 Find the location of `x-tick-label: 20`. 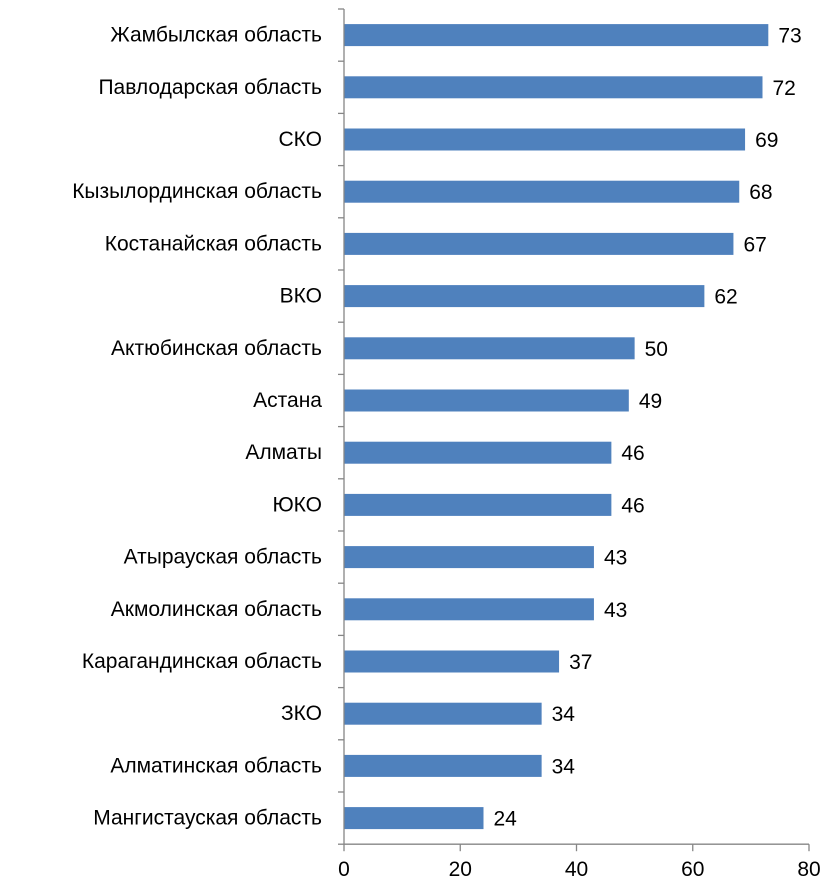

x-tick-label: 20 is located at coordinates (460, 869).